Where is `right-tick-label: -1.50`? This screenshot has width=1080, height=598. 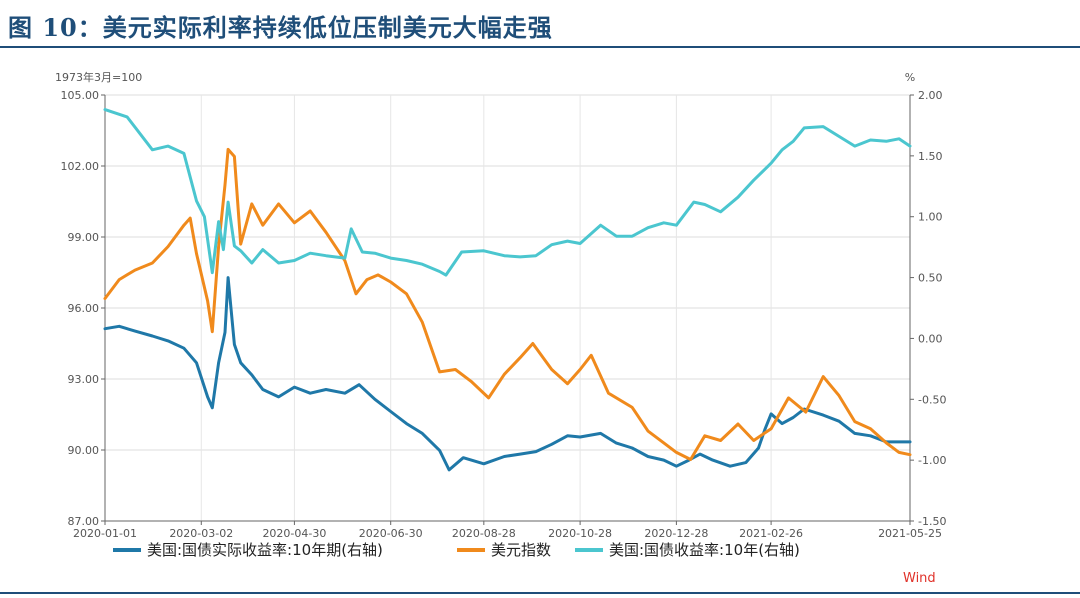 right-tick-label: -1.50 is located at coordinates (932, 521).